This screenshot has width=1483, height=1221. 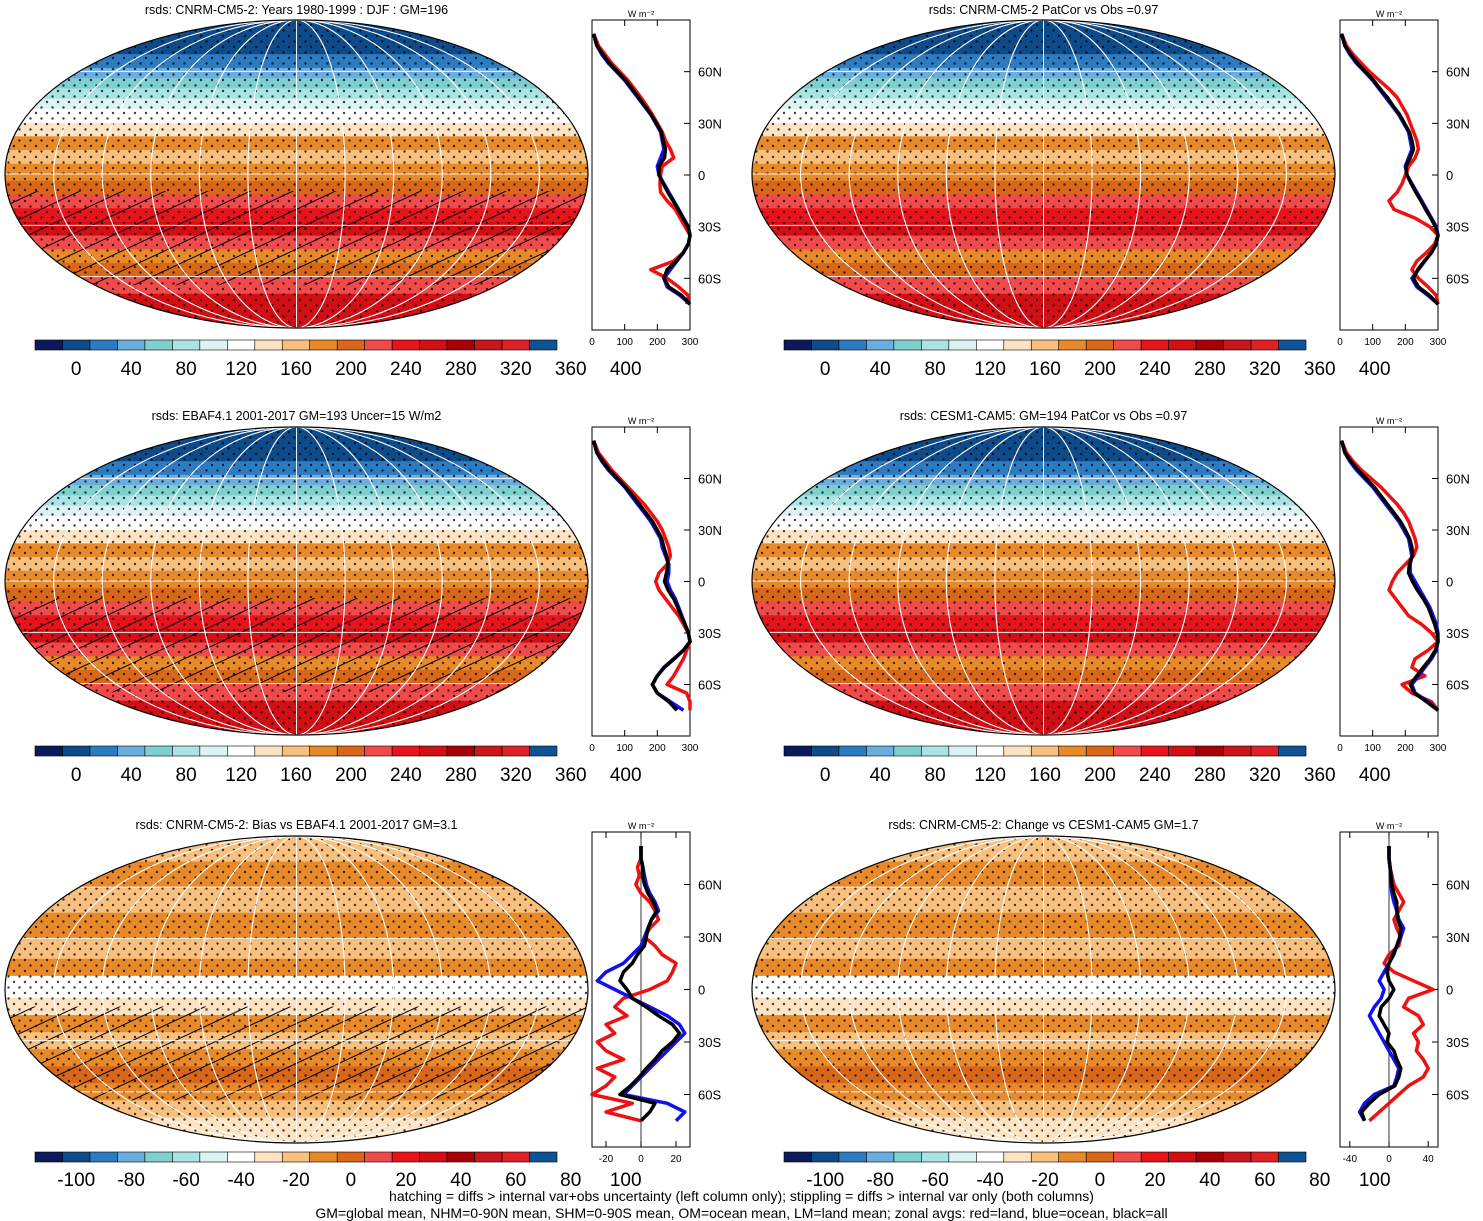 What do you see at coordinates (825, 1180) in the screenshot?
I see `colorbar-label: -100` at bounding box center [825, 1180].